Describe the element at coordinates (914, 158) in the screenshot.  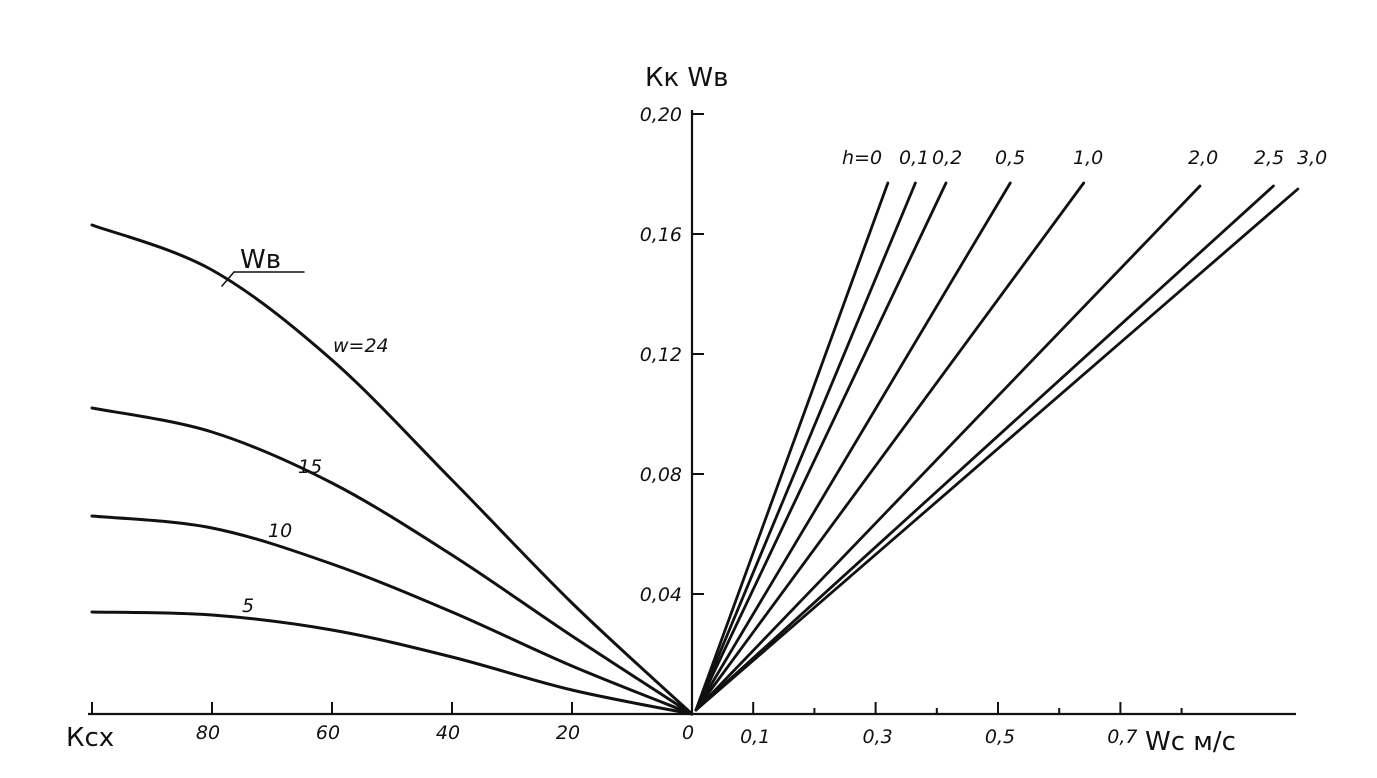
I see `right-series-label: 0,1` at that location.